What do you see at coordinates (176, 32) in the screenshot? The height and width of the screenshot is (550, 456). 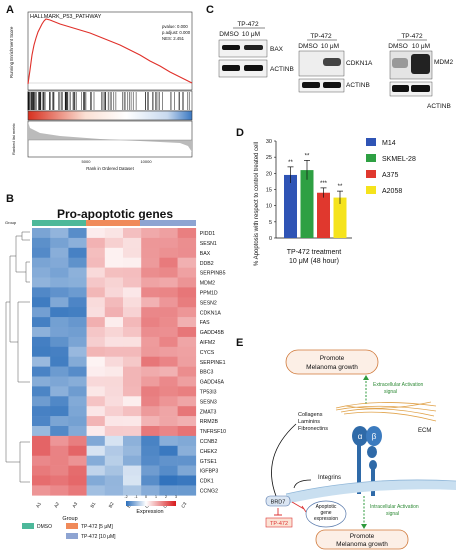 I see `gsea-stat-2: p.adjust: 0.000` at bounding box center [176, 32].